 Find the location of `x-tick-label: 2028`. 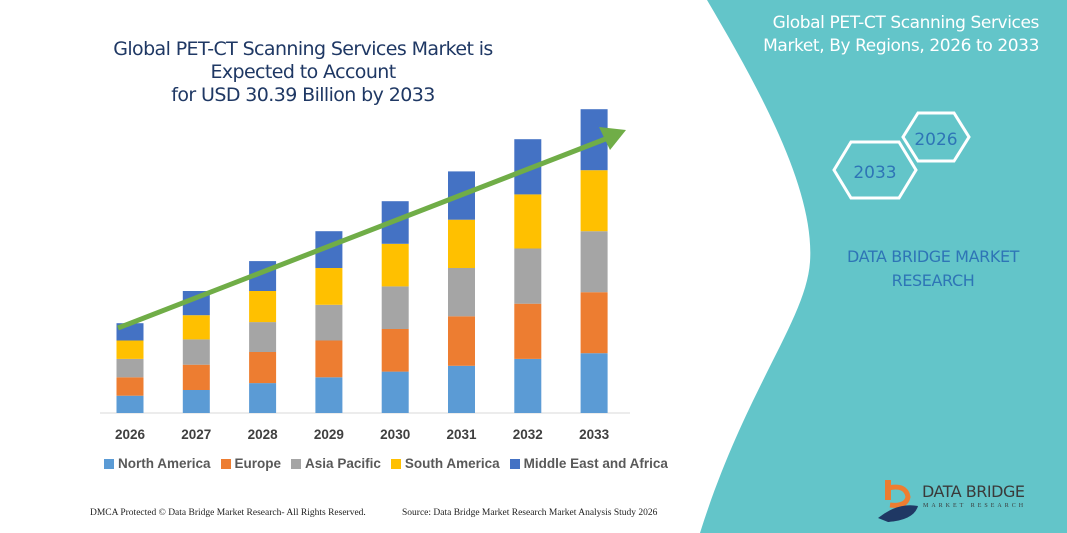

x-tick-label: 2028 is located at coordinates (263, 434).